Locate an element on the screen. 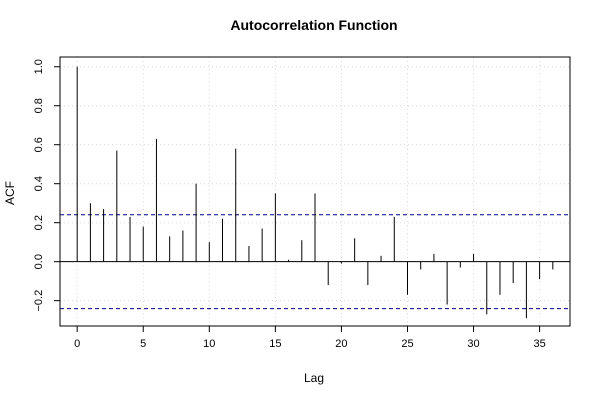  x-tick-label: 25 is located at coordinates (407, 344).